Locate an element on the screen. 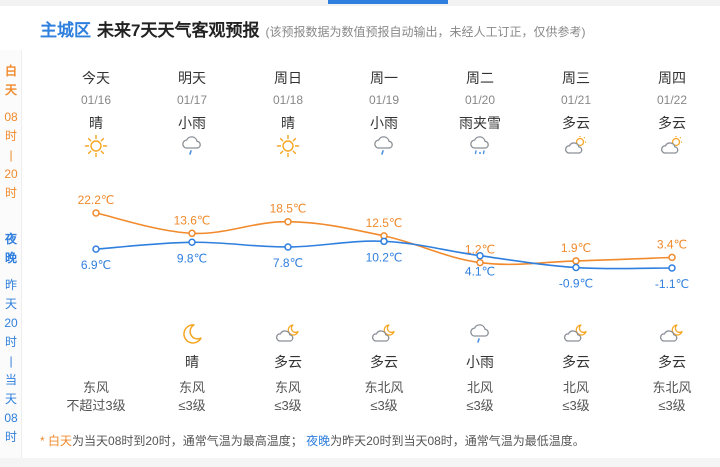 The height and width of the screenshot is (467, 720). high-temp-label: 22.2℃ is located at coordinates (96, 200).